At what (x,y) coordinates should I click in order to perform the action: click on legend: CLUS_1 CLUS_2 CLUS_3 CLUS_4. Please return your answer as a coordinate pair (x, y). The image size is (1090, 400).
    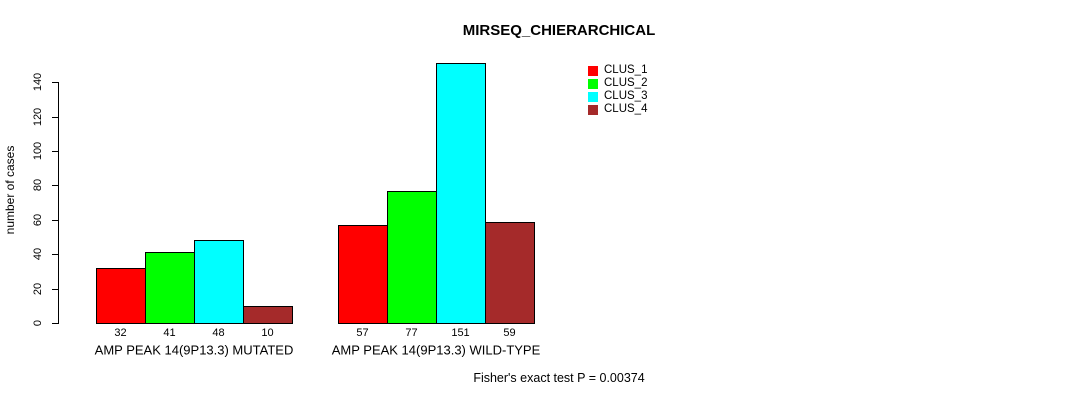
    Looking at the image, I should click on (617, 90).